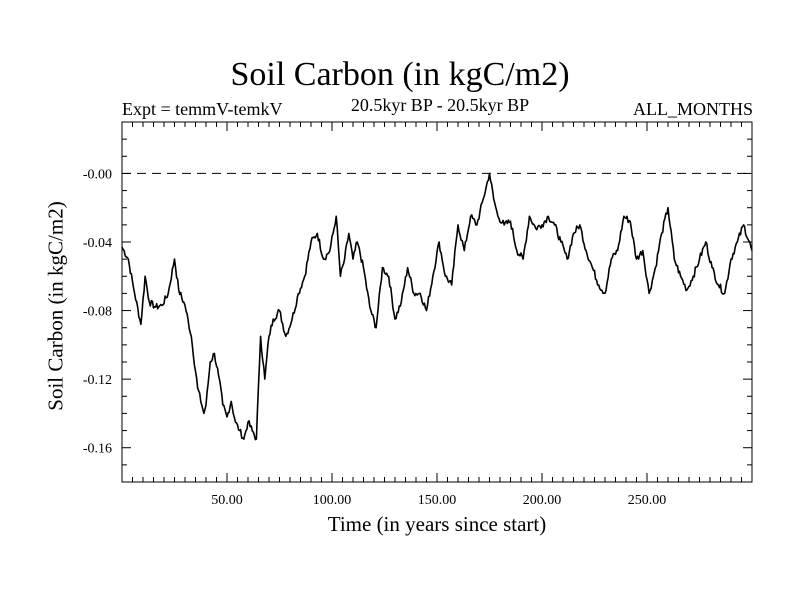 The width and height of the screenshot is (800, 600). I want to click on y-tick-label: -0.00, so click(97, 174).